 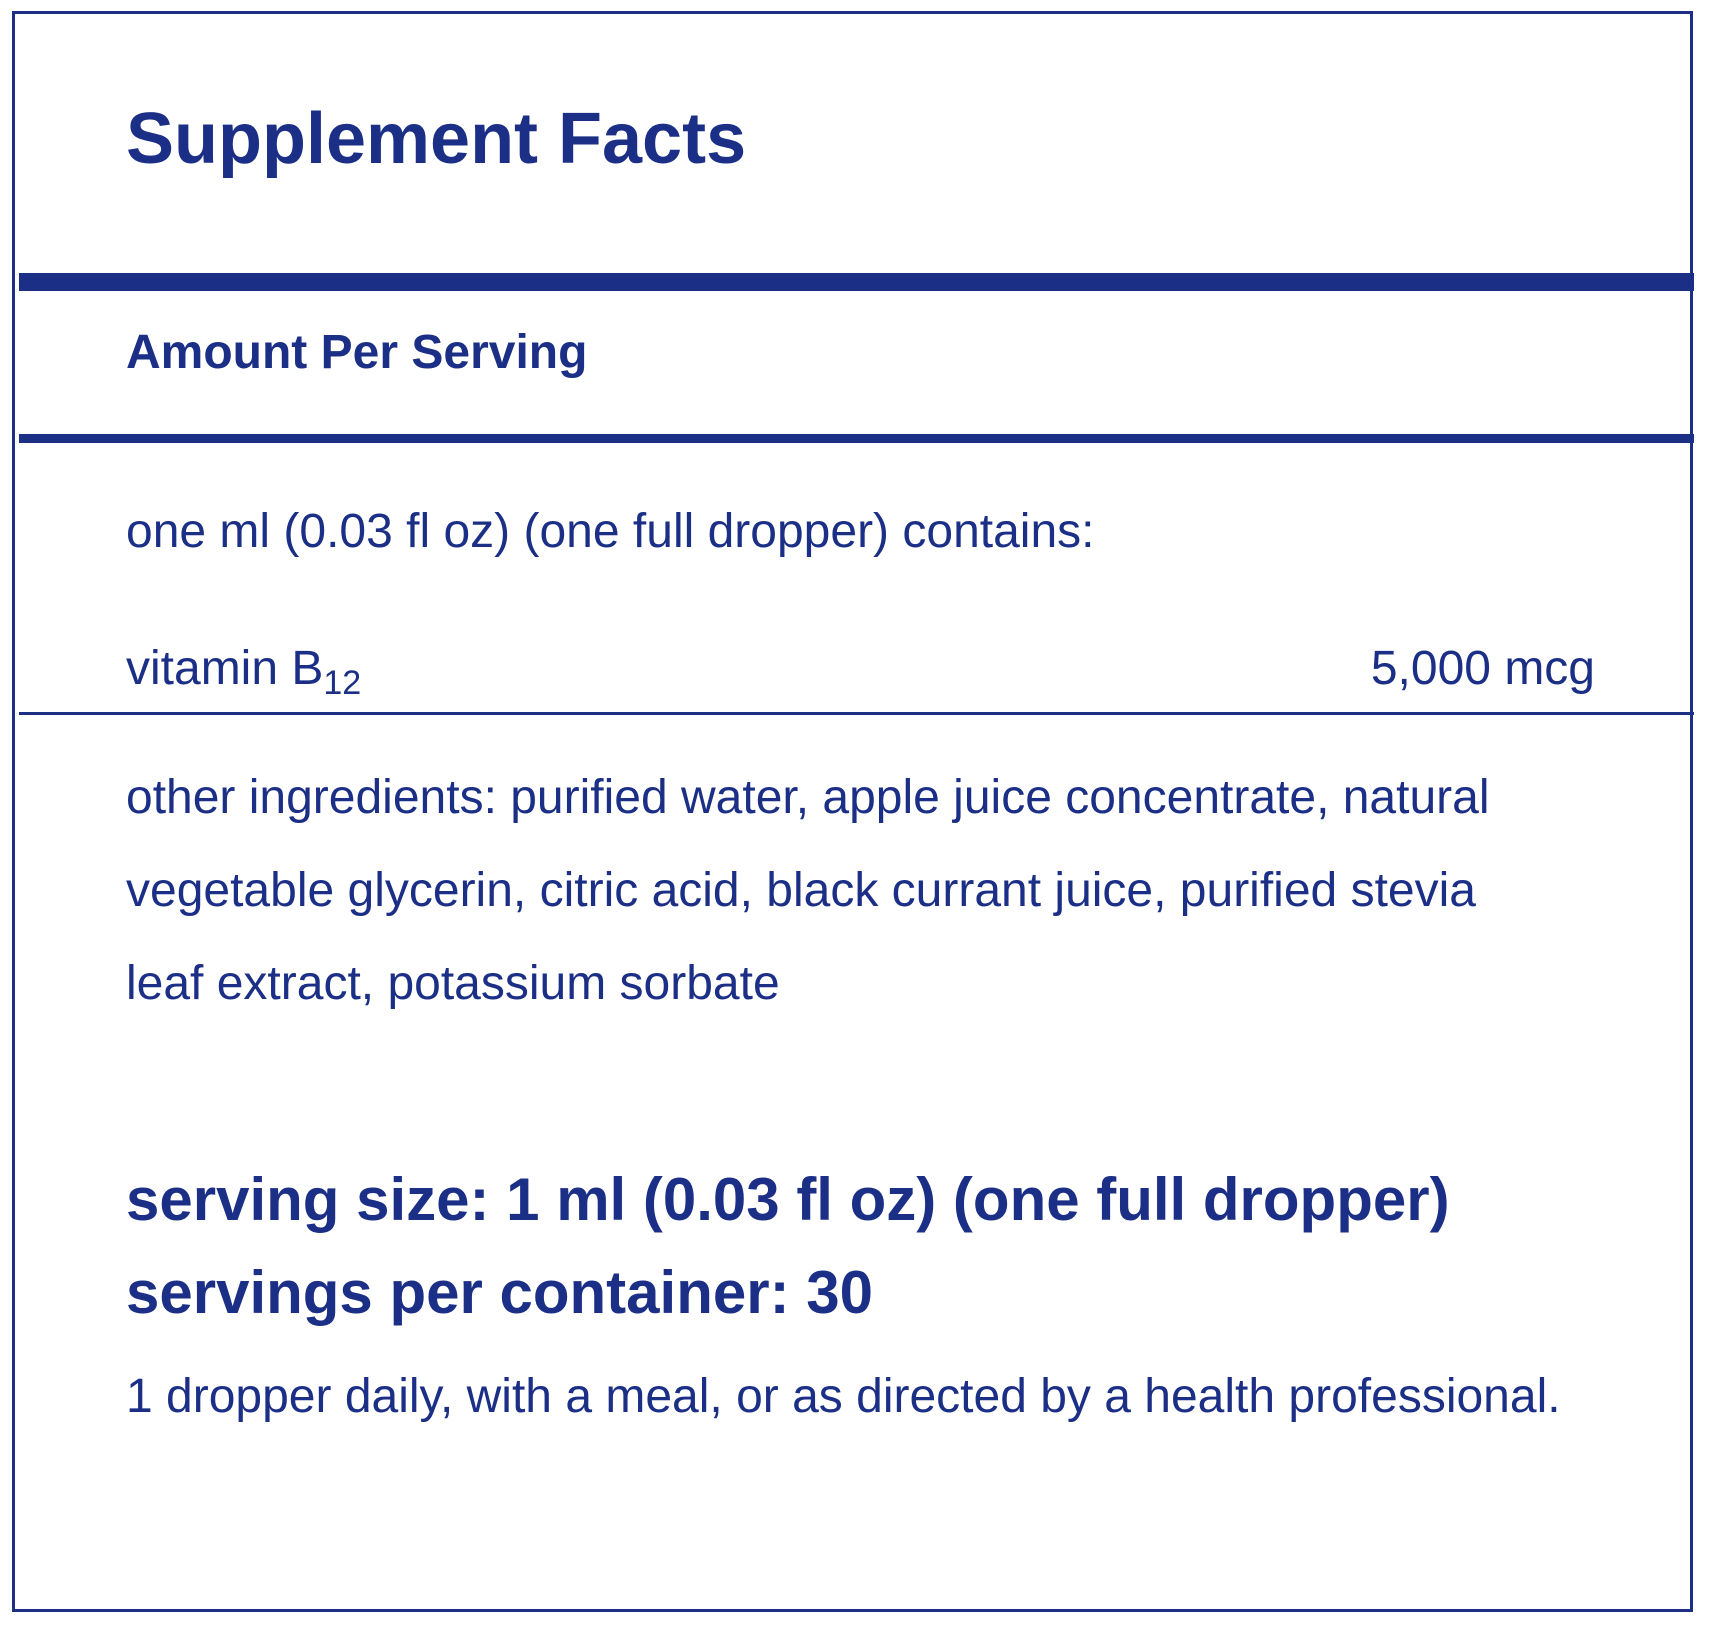 What do you see at coordinates (856, 713) in the screenshot?
I see `nutrient-divider` at bounding box center [856, 713].